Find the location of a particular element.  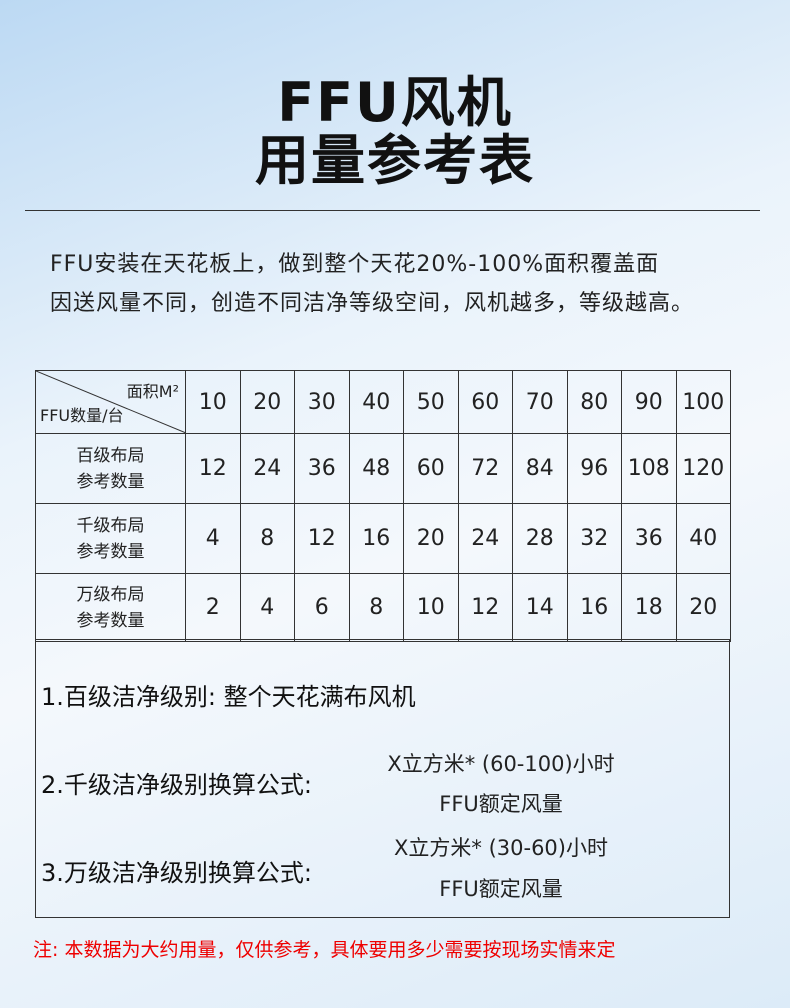

area-header: 10 is located at coordinates (213, 402).